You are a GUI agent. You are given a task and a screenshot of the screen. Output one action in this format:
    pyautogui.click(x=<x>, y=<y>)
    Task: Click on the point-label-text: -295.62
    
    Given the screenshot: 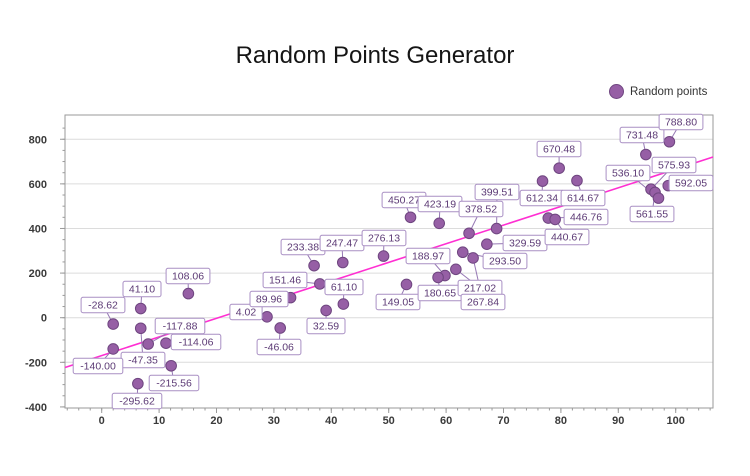 What is the action you would take?
    pyautogui.click(x=137, y=402)
    